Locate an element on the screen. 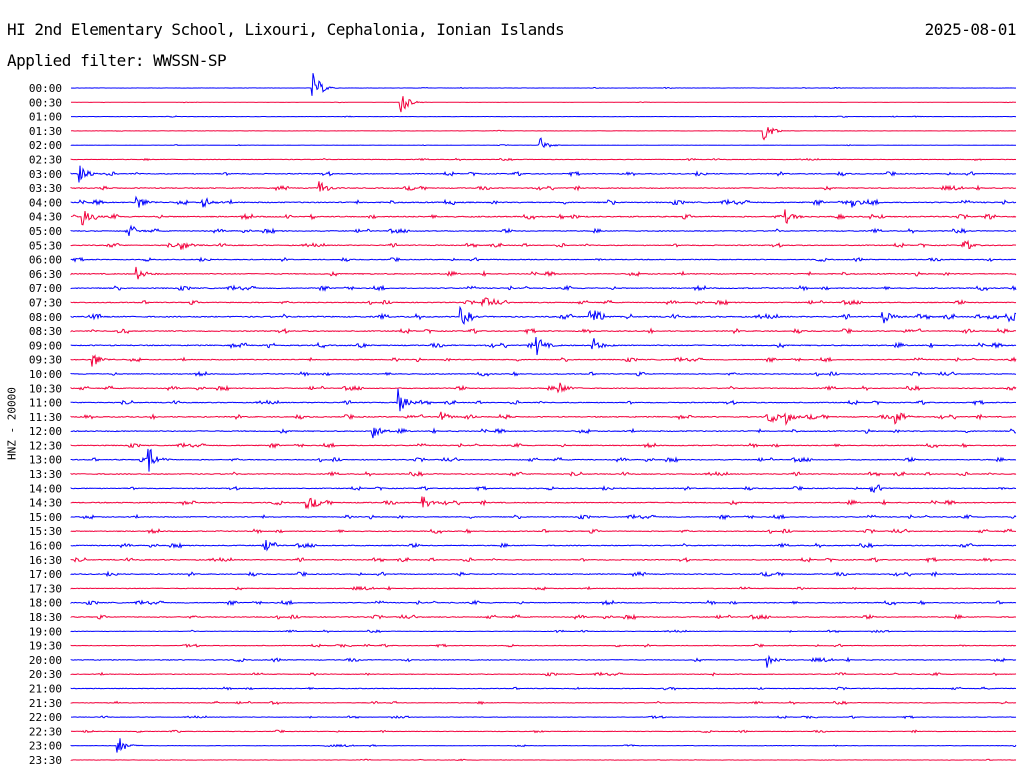 The width and height of the screenshot is (1024, 780). row-time-label: 11:00 is located at coordinates (45, 403).